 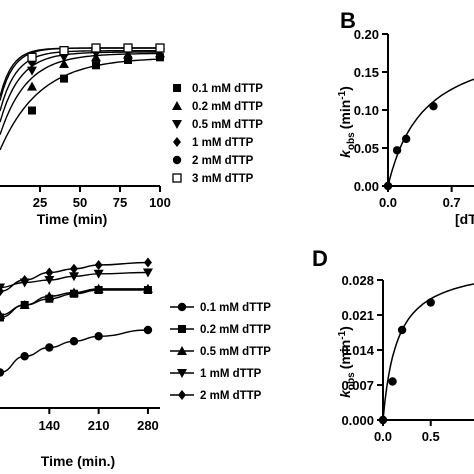 I want to click on panel-a-legend-label: 1 mM dTTP, so click(x=223, y=143).